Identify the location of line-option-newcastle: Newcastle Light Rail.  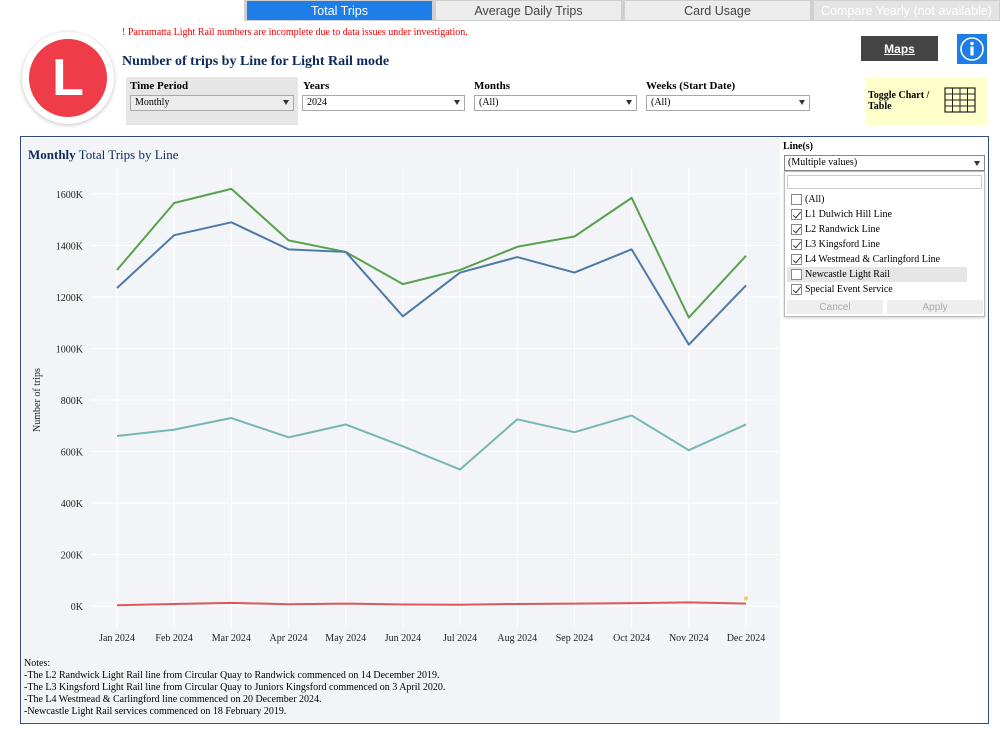
(877, 274).